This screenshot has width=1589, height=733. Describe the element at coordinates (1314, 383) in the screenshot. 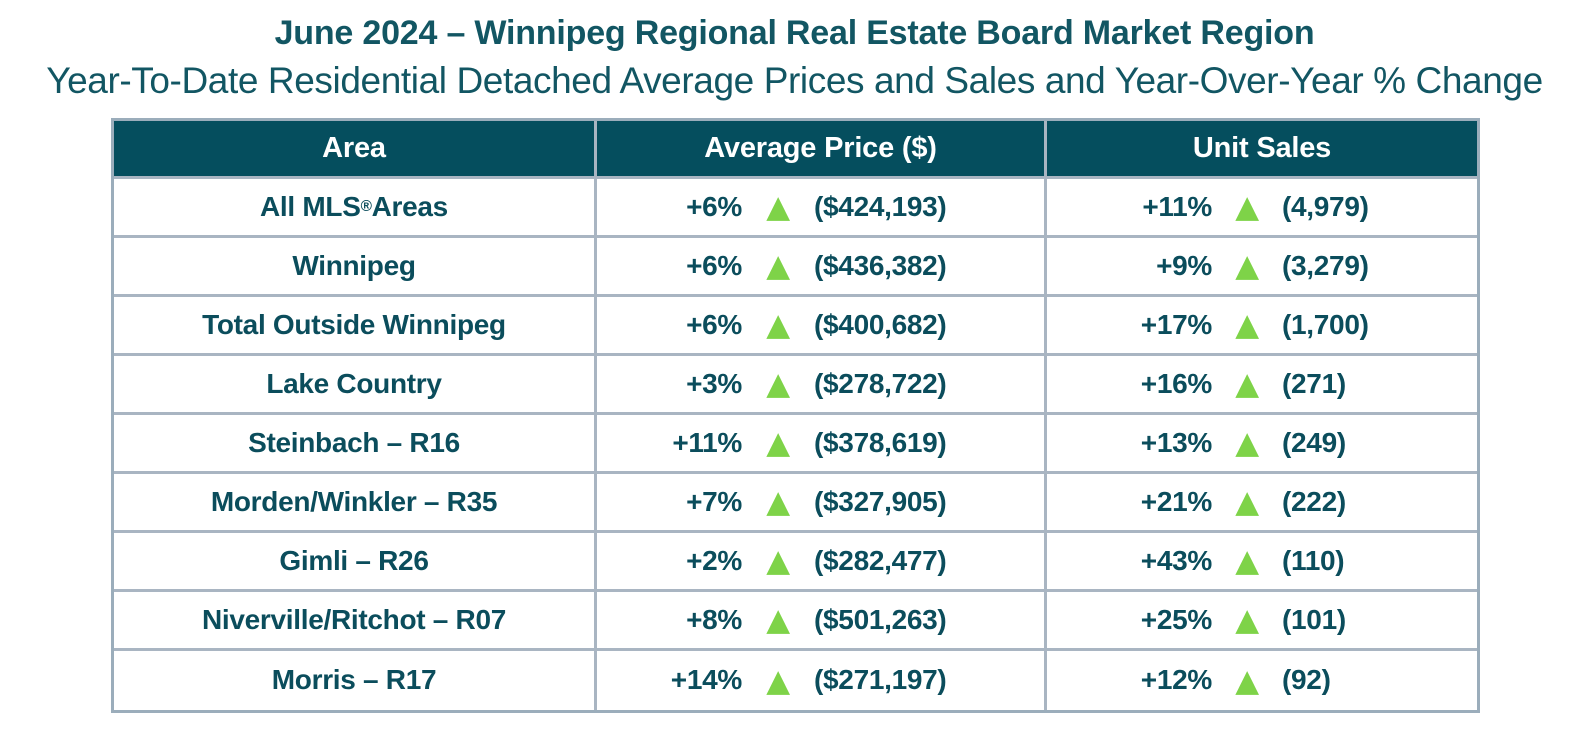

I see `sales-value: (271)` at that location.